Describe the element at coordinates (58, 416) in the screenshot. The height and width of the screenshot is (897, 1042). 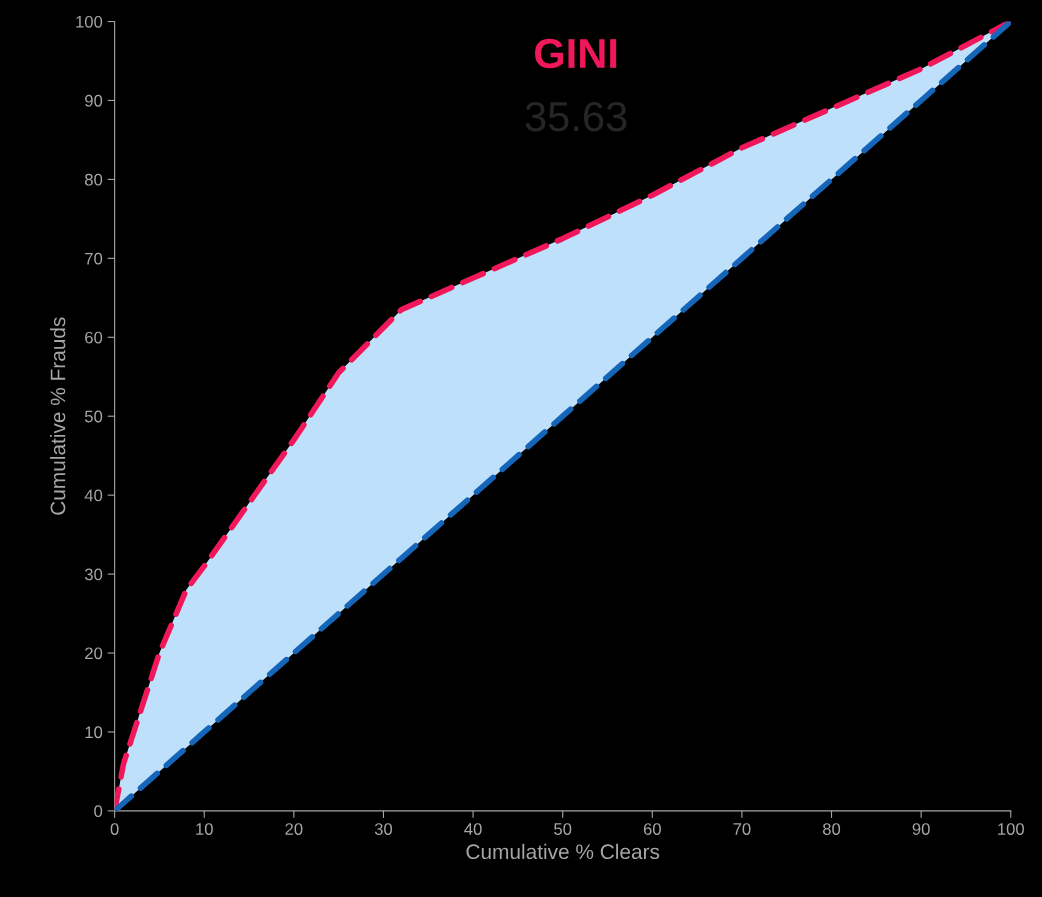
I see `y-axis-title: Cumulative % Frauds` at that location.